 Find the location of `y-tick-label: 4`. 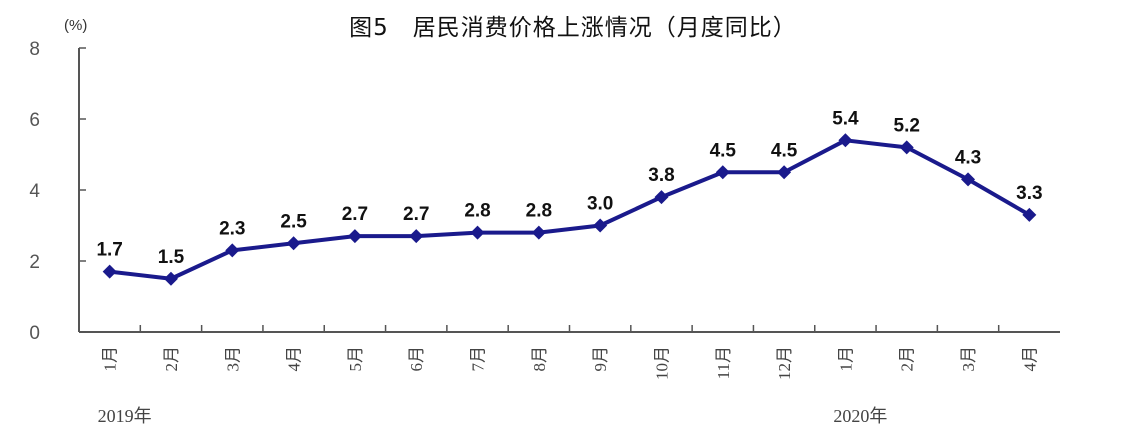

y-tick-label: 4 is located at coordinates (34, 191).